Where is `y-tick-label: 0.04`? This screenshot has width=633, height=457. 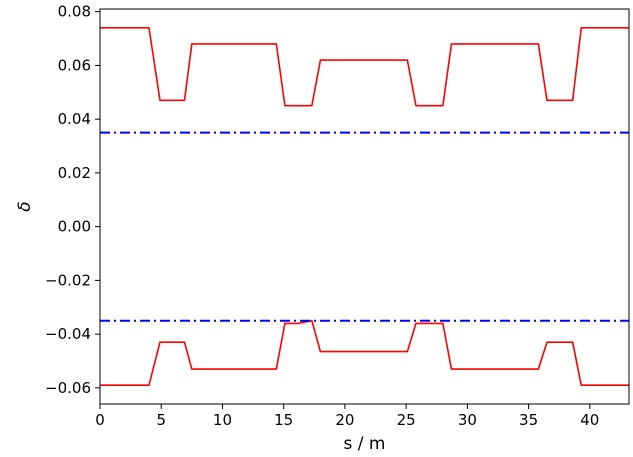
y-tick-label: 0.04 is located at coordinates (74, 119).